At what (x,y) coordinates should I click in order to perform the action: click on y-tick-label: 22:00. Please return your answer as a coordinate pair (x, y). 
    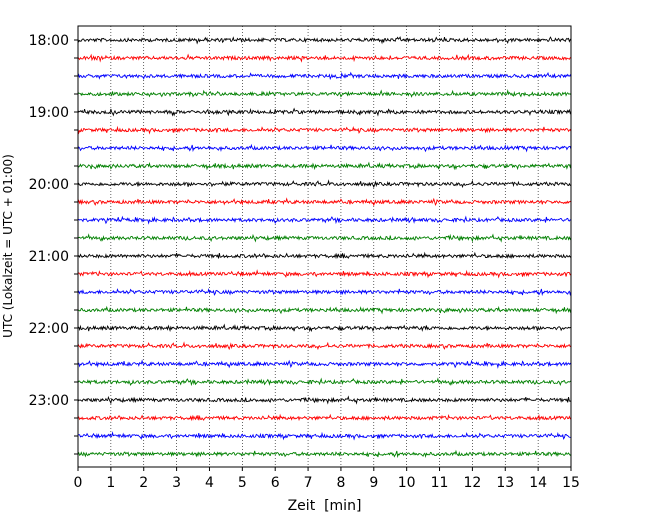
    Looking at the image, I should click on (49, 329).